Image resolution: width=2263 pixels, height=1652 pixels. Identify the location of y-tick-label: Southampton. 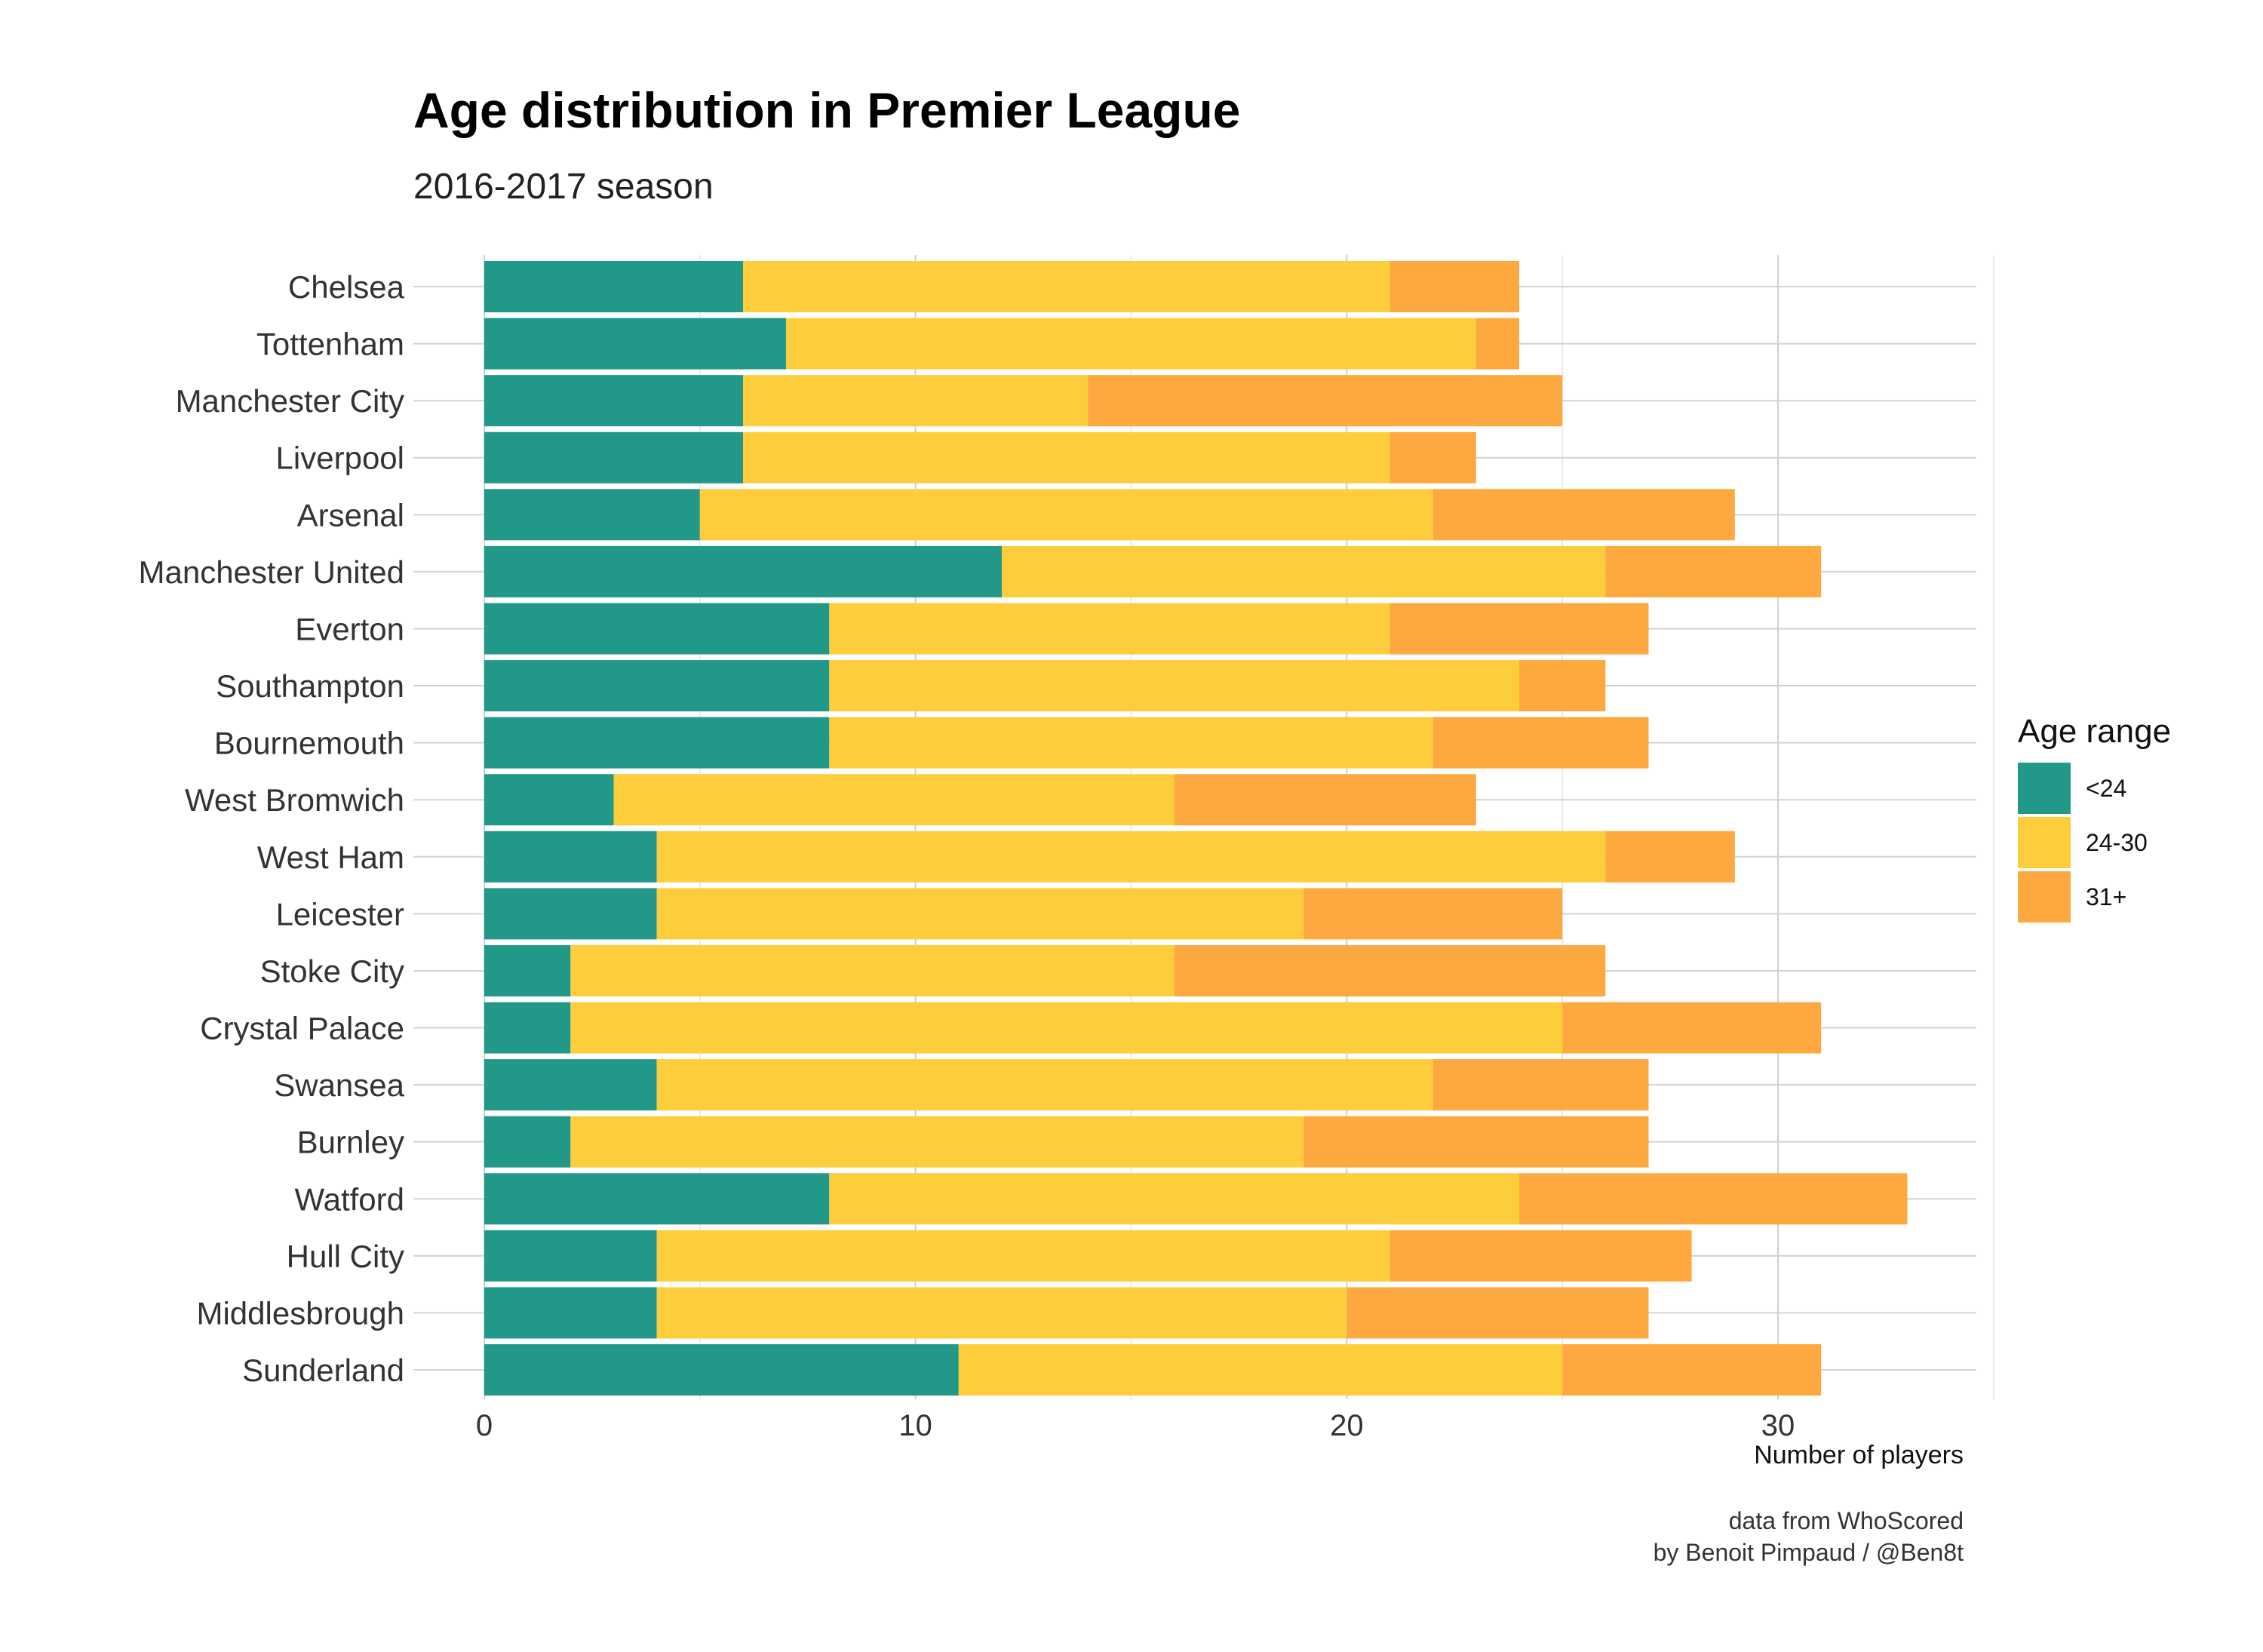
(310, 686).